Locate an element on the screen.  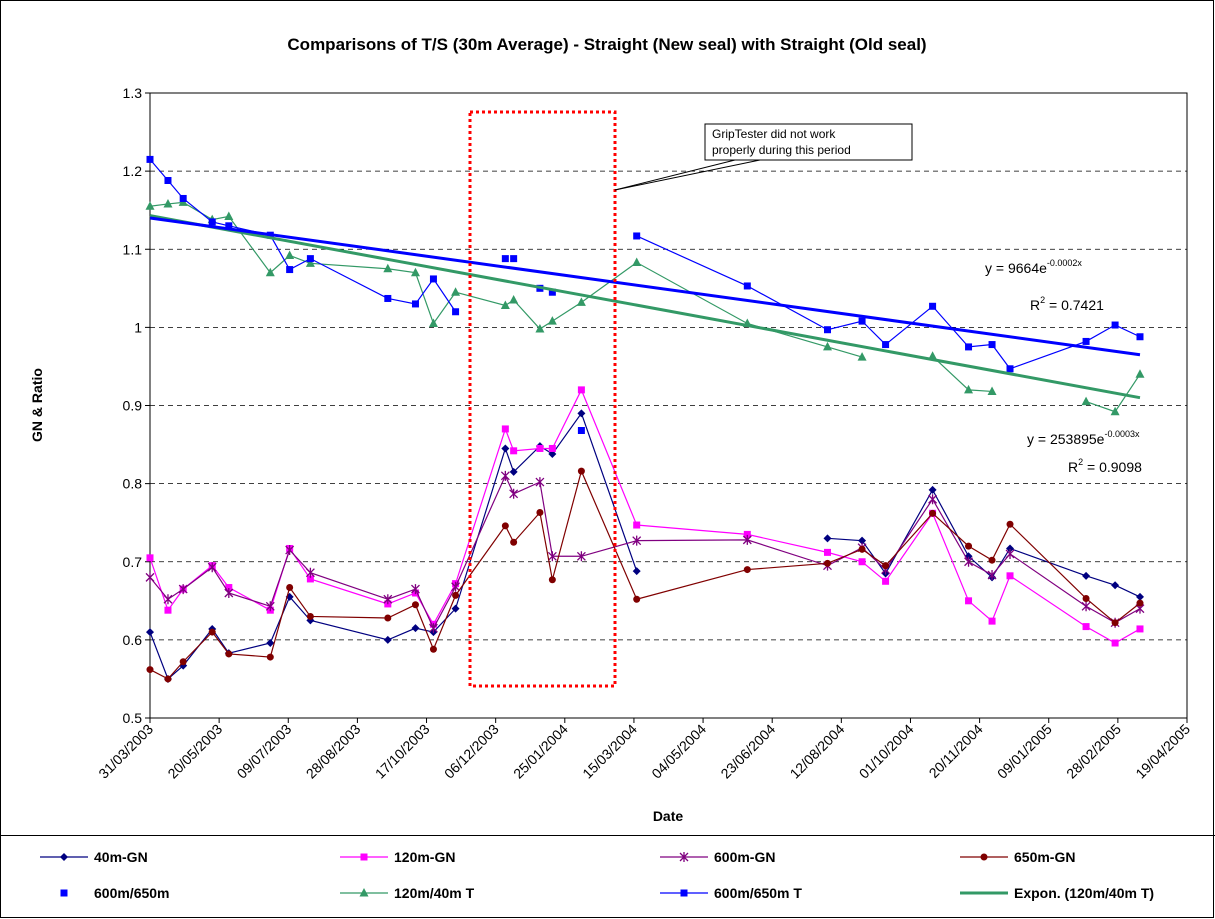
equation-exponent: -0.0003x is located at coordinates (1122, 434).